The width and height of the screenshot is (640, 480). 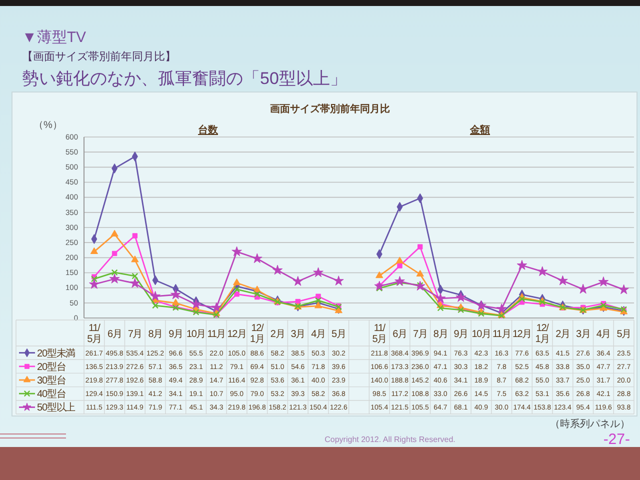 What do you see at coordinates (330, 109) in the screenshot?
I see `chart-title: 画面サイズ帯別前年同月比` at bounding box center [330, 109].